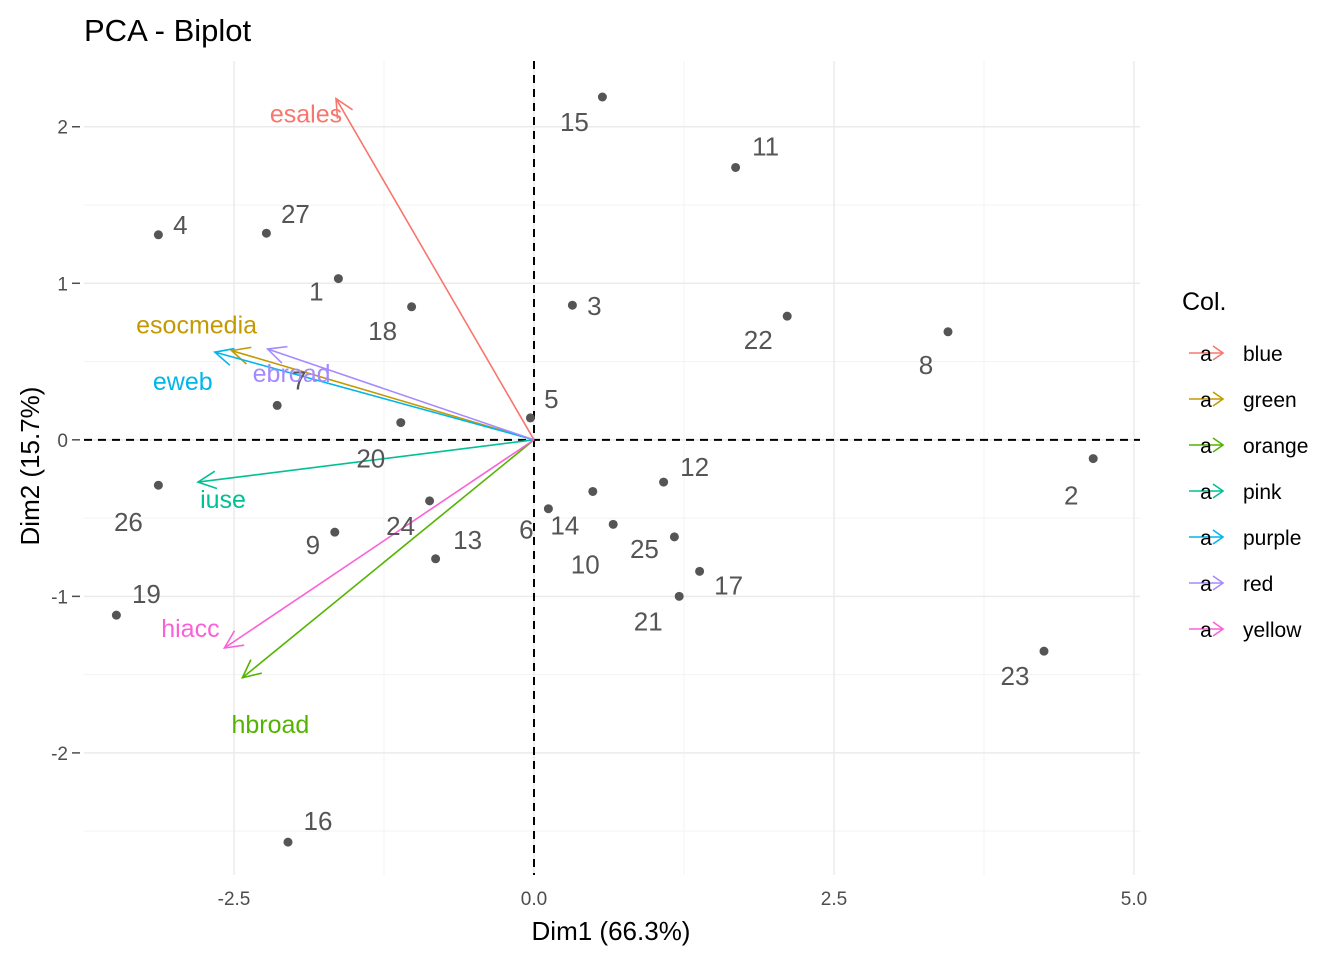  What do you see at coordinates (62, 441) in the screenshot?
I see `y-tick-label: 0` at bounding box center [62, 441].